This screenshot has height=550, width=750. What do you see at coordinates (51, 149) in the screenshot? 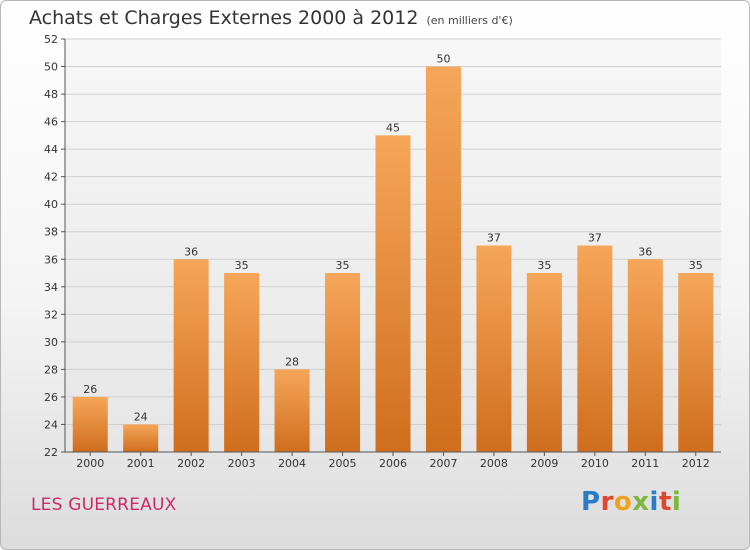
I see `y-tick-label: 44` at bounding box center [51, 149].